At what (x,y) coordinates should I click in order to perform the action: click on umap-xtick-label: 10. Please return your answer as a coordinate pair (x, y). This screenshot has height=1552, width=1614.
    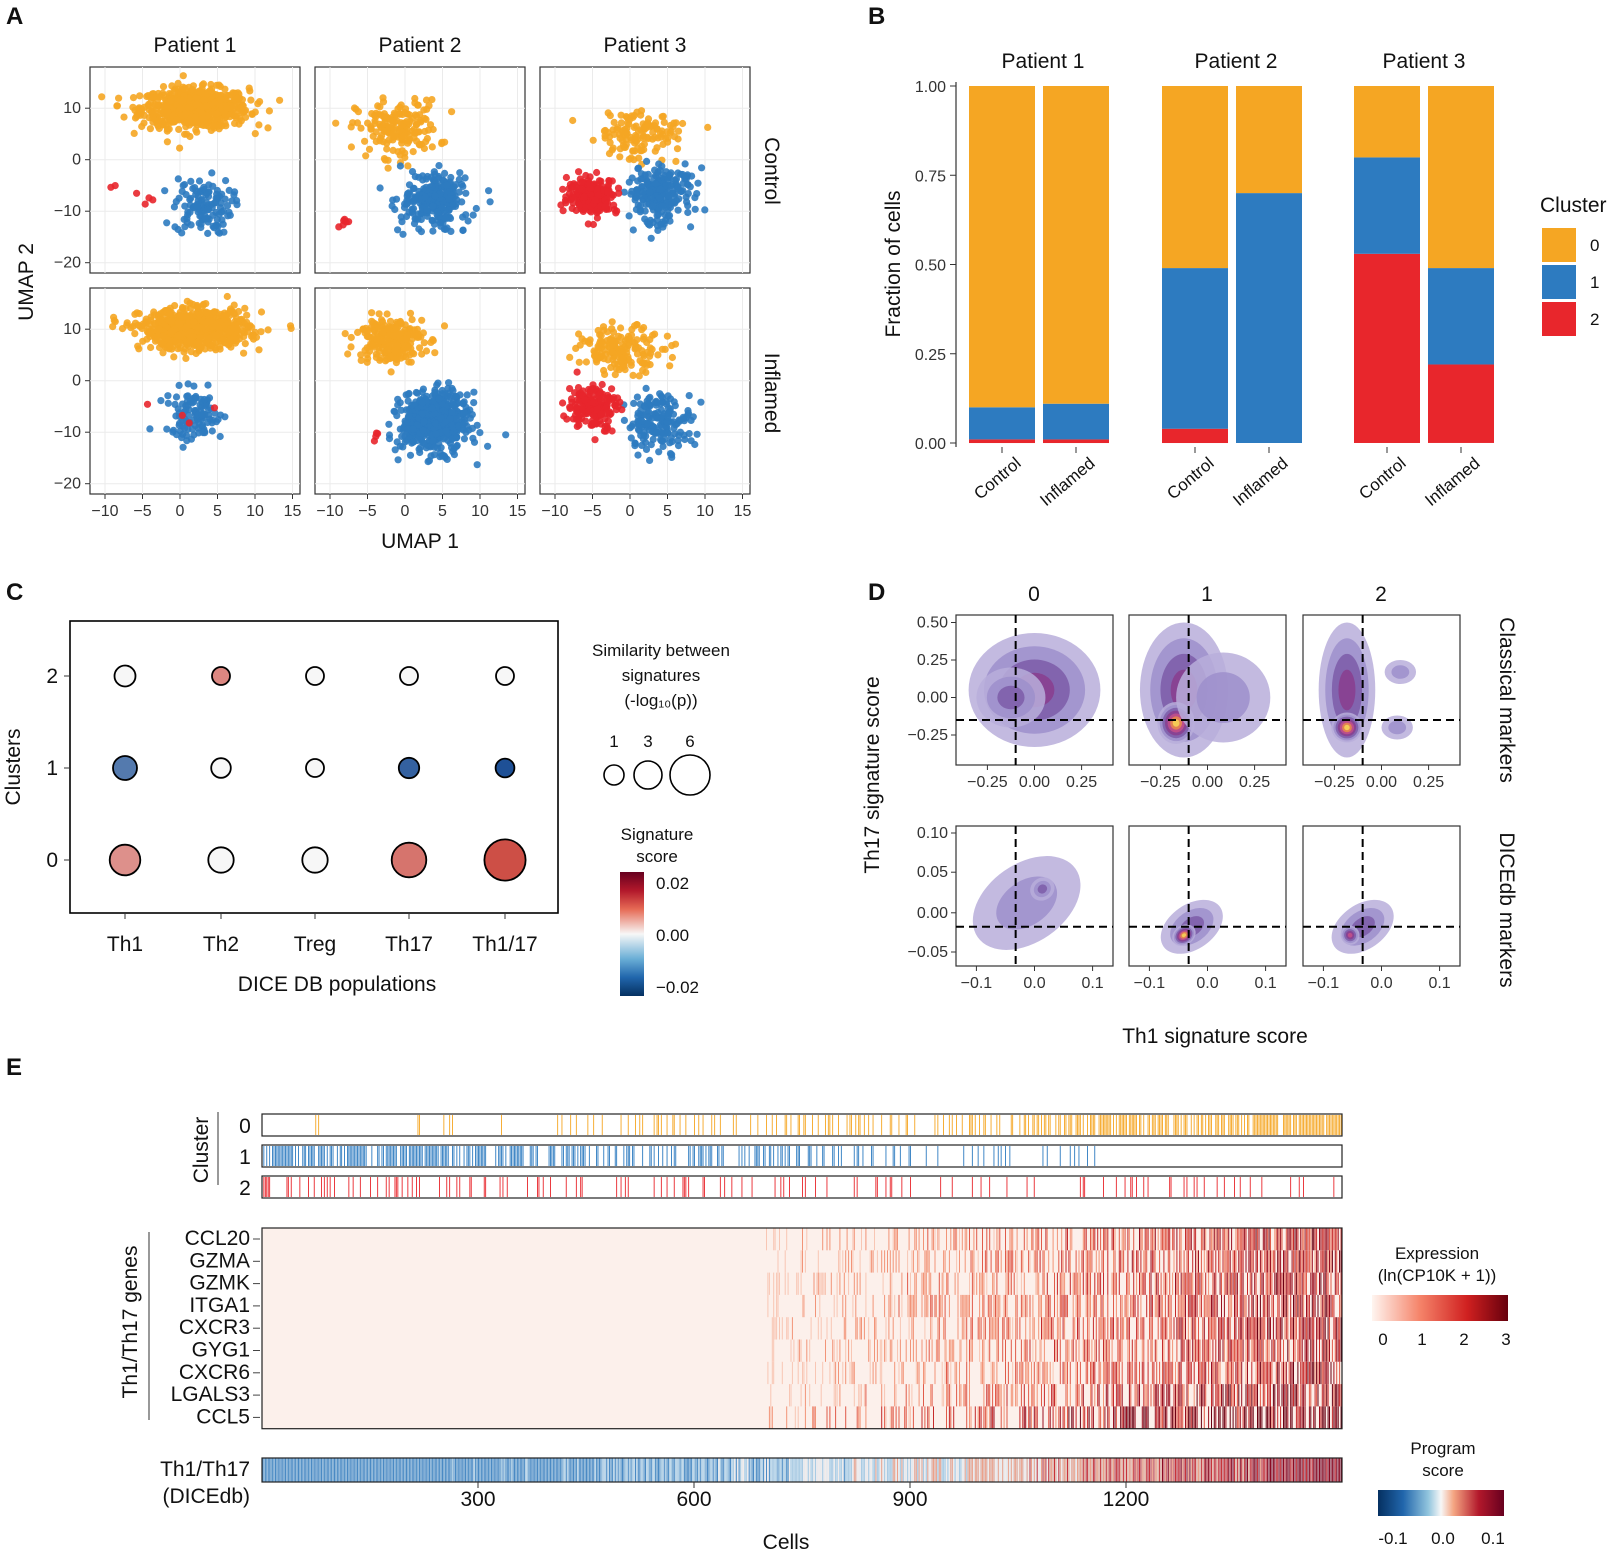
    Looking at the image, I should click on (480, 511).